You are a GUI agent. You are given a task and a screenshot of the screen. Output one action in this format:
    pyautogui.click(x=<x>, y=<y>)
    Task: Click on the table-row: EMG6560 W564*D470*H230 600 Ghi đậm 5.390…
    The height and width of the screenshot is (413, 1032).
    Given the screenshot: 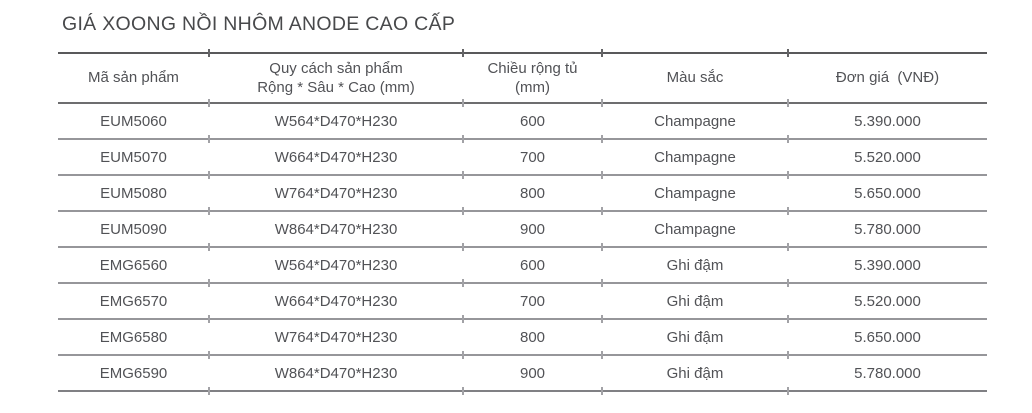 What is the action you would take?
    pyautogui.click(x=522, y=266)
    